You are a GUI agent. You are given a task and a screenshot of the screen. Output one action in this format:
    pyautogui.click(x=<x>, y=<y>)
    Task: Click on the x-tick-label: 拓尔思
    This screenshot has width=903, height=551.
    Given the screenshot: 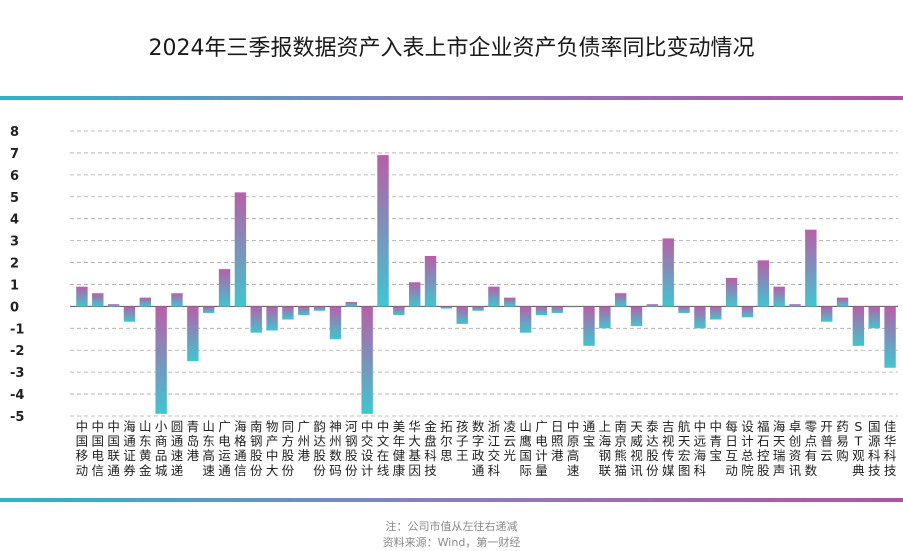 What is the action you would take?
    pyautogui.click(x=446, y=441)
    